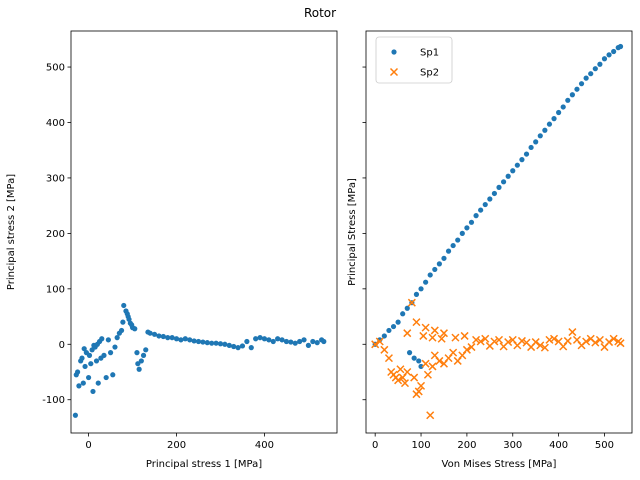  What do you see at coordinates (320, 13) in the screenshot?
I see `figure-title: Rotor` at bounding box center [320, 13].